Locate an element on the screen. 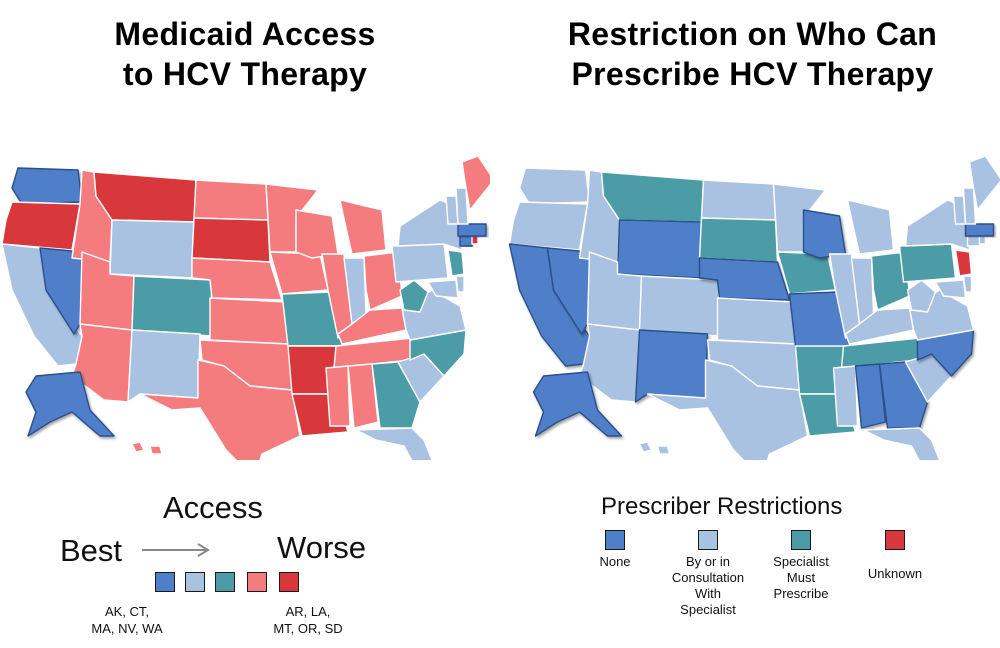  legend-best-label: Best is located at coordinates (91, 550).